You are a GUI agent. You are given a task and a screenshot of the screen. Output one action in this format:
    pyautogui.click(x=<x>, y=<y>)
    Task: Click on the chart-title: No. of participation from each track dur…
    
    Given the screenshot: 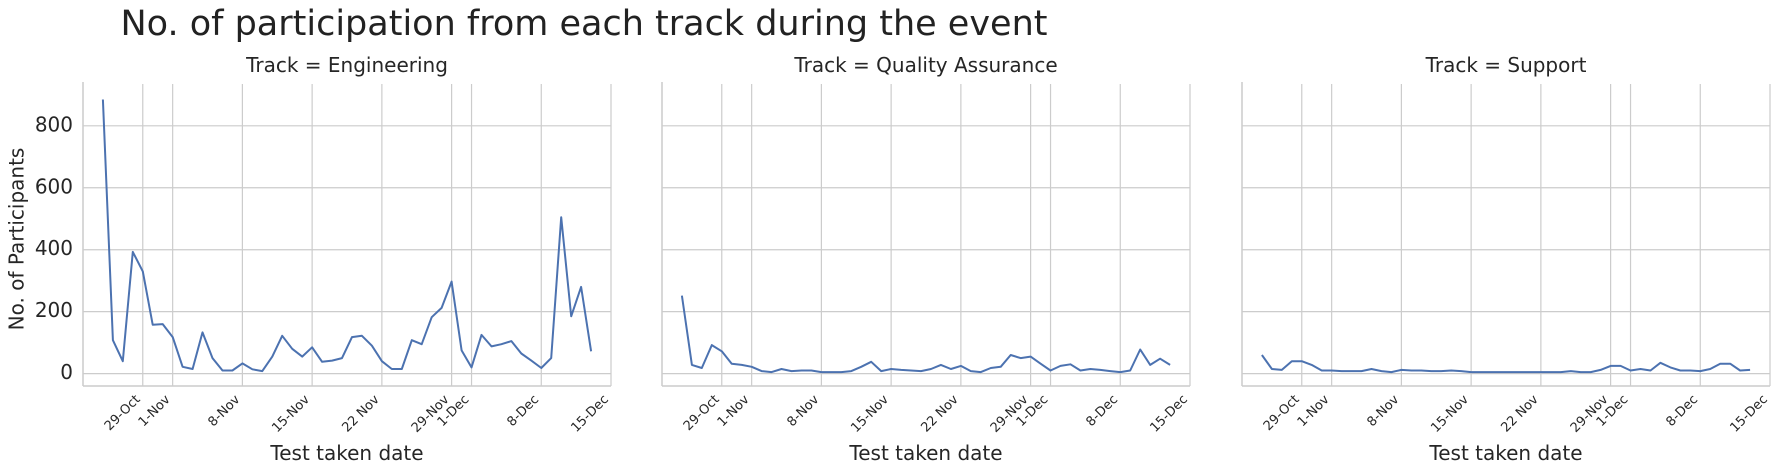 What is the action you would take?
    pyautogui.click(x=584, y=24)
    